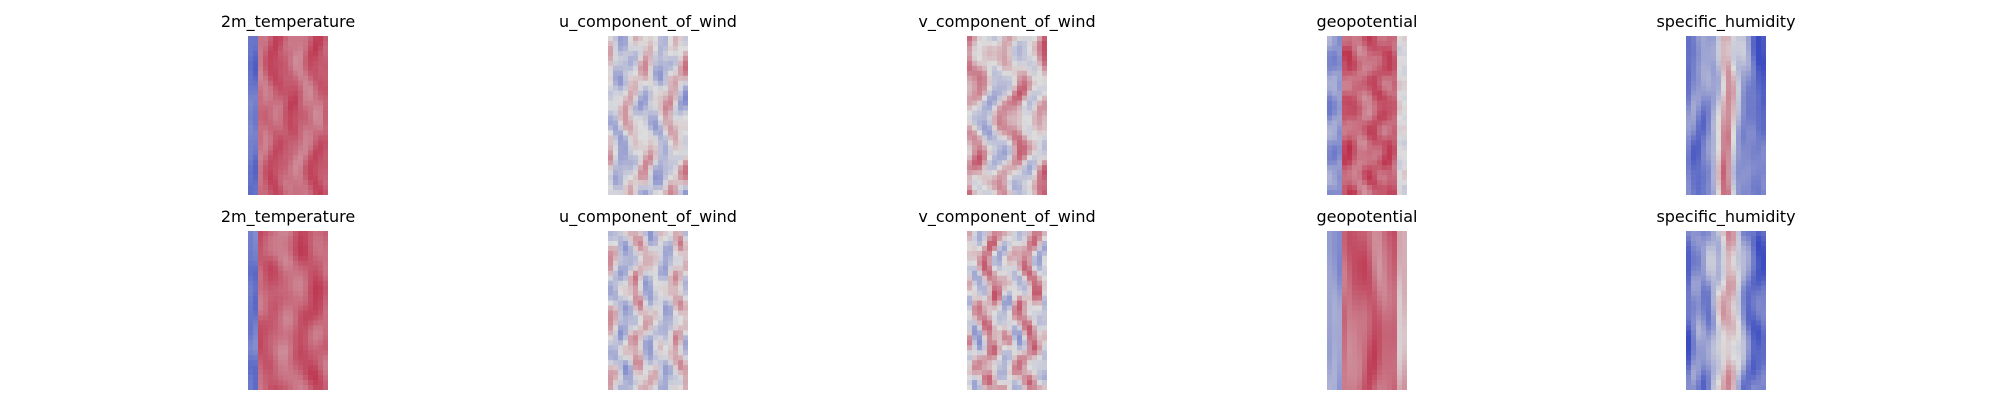  Describe the element at coordinates (1367, 21) in the screenshot. I see `panel-title: geopotential` at that location.